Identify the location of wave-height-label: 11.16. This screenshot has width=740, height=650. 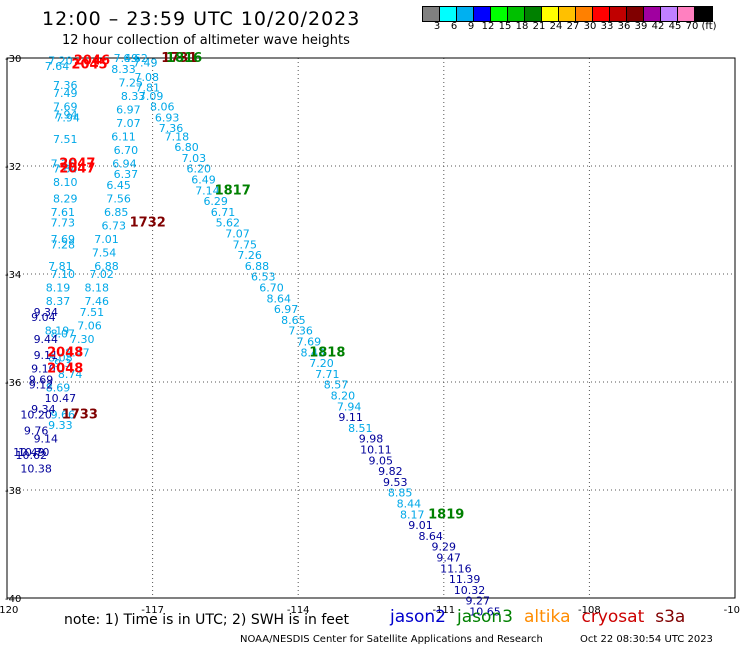
(456, 568).